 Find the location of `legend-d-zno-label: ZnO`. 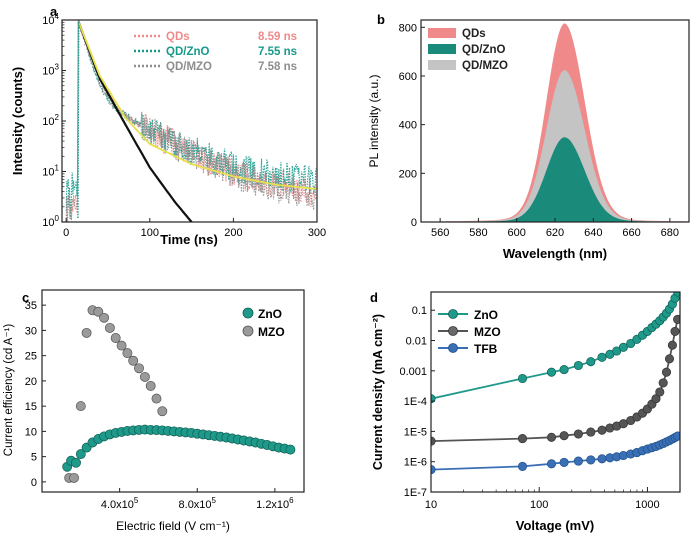

legend-d-zno-label: ZnO is located at coordinates (486, 315).